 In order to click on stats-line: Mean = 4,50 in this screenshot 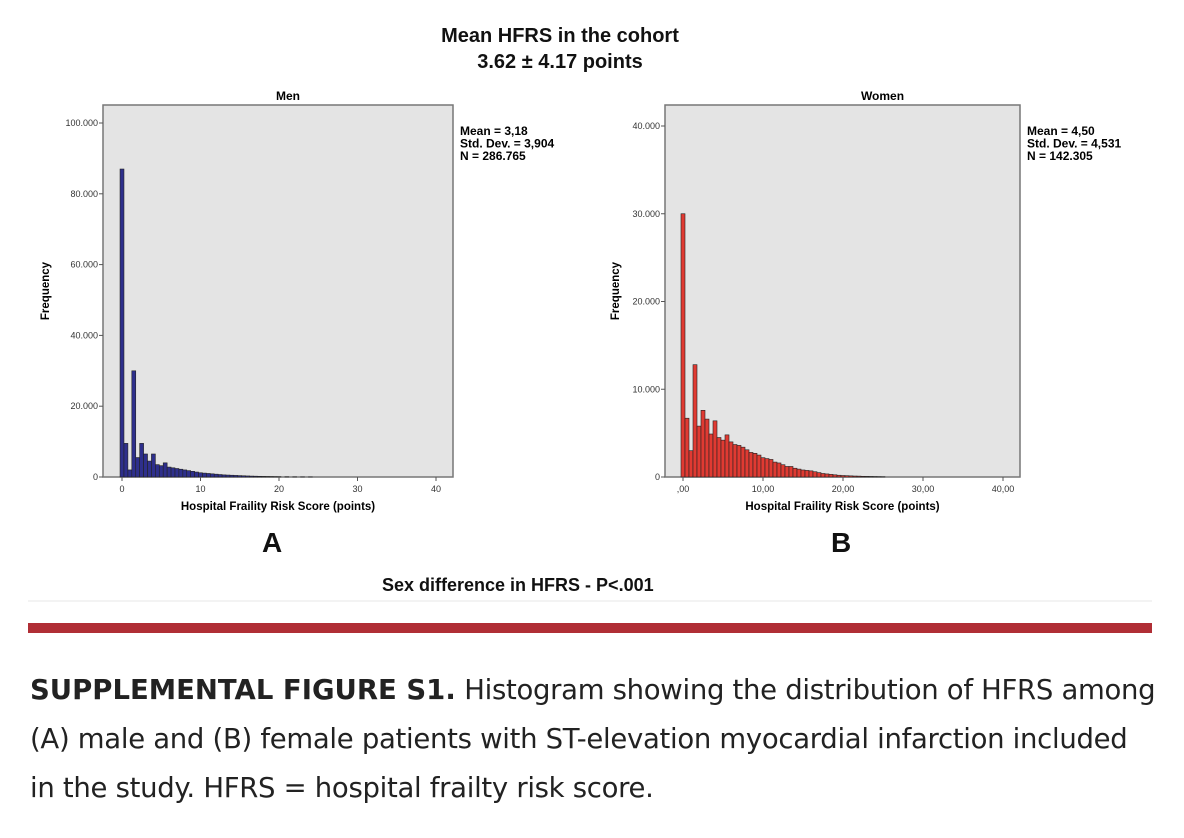, I will do `click(1061, 131)`.